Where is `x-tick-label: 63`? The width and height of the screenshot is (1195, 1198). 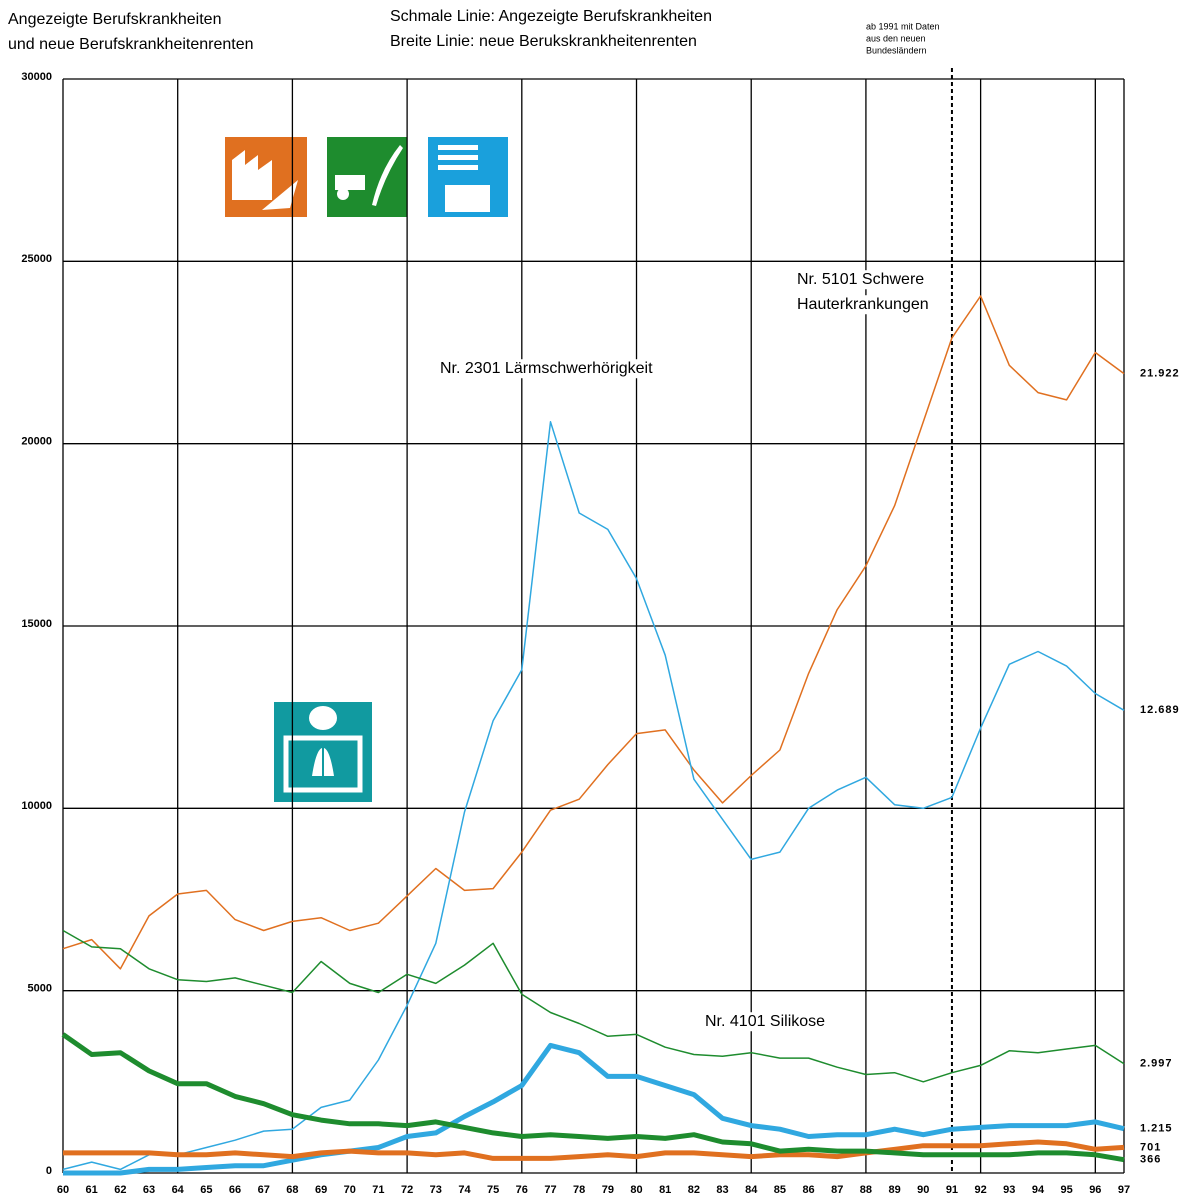
x-tick-label: 63 is located at coordinates (149, 1190).